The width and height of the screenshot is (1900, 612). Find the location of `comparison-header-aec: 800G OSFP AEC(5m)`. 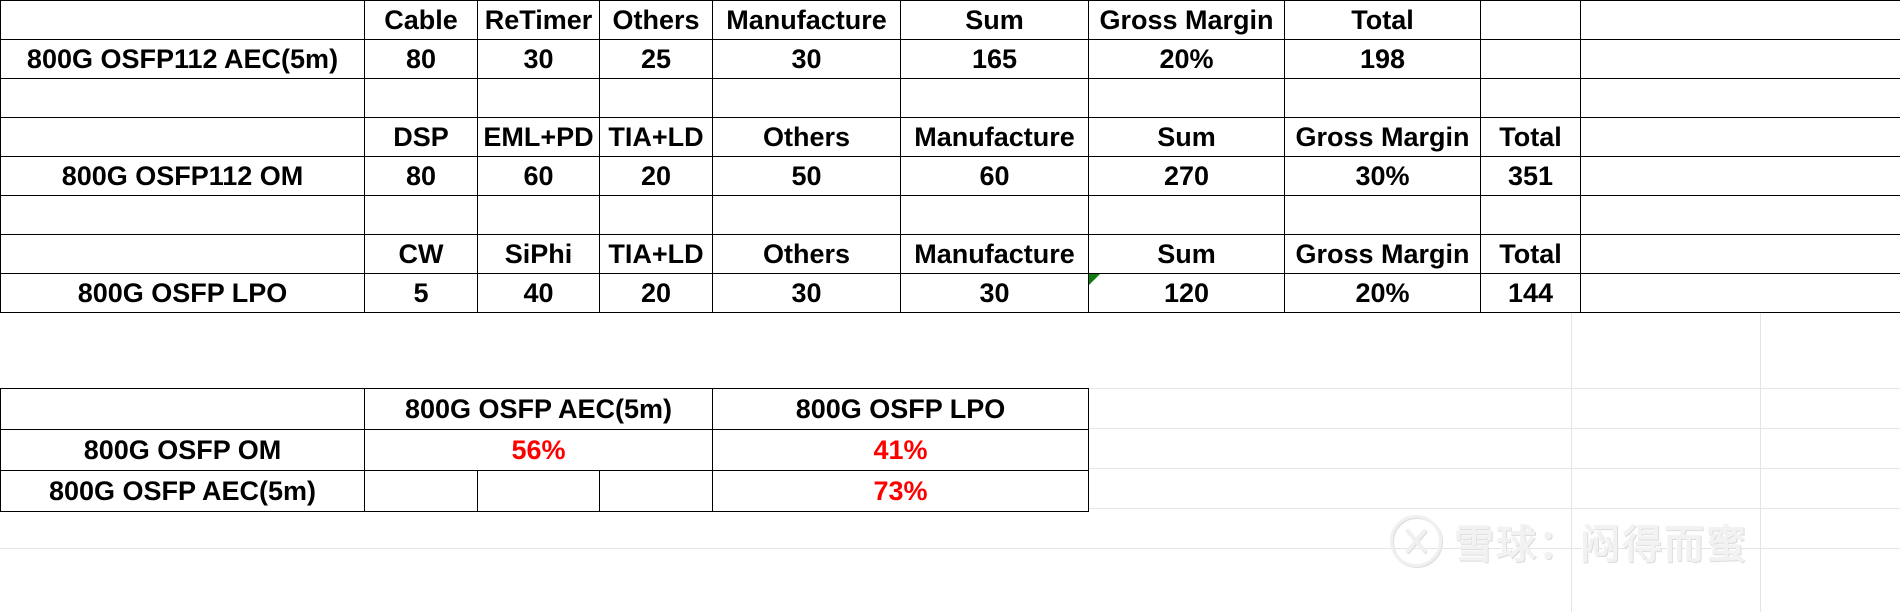

comparison-header-aec: 800G OSFP AEC(5m) is located at coordinates (538, 409).